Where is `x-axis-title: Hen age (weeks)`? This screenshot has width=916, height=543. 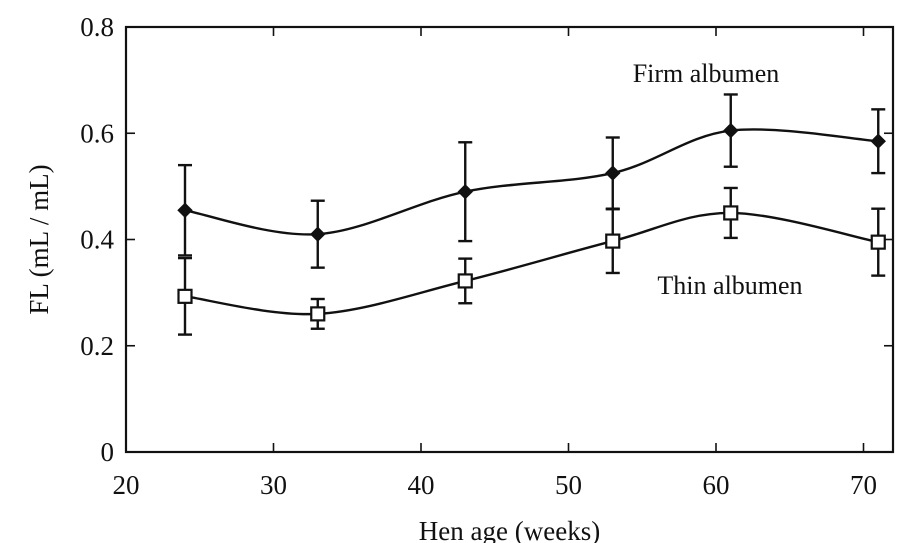 x-axis-title: Hen age (weeks) is located at coordinates (509, 529).